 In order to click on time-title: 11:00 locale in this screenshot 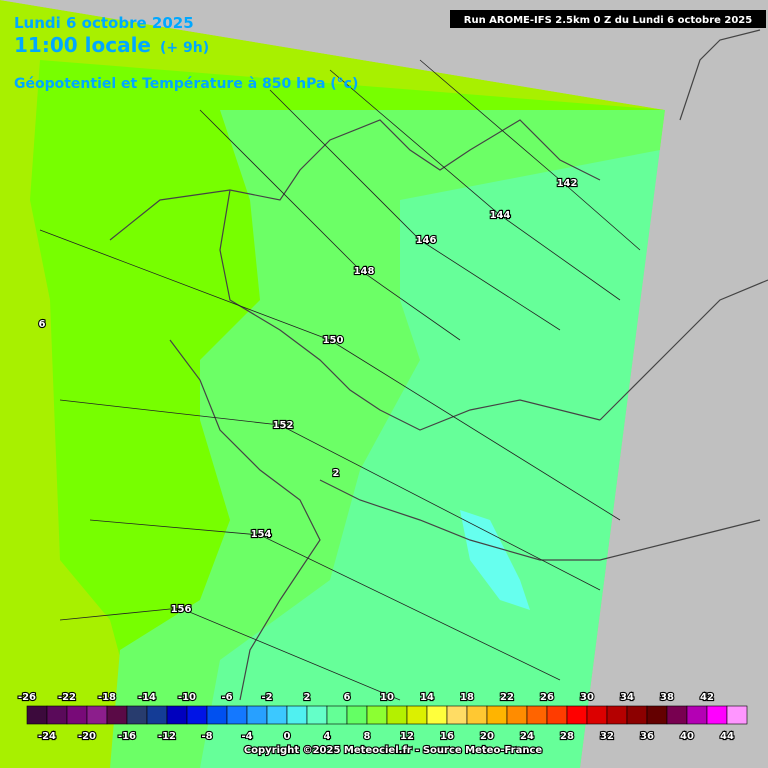, I will do `click(82, 45)`.